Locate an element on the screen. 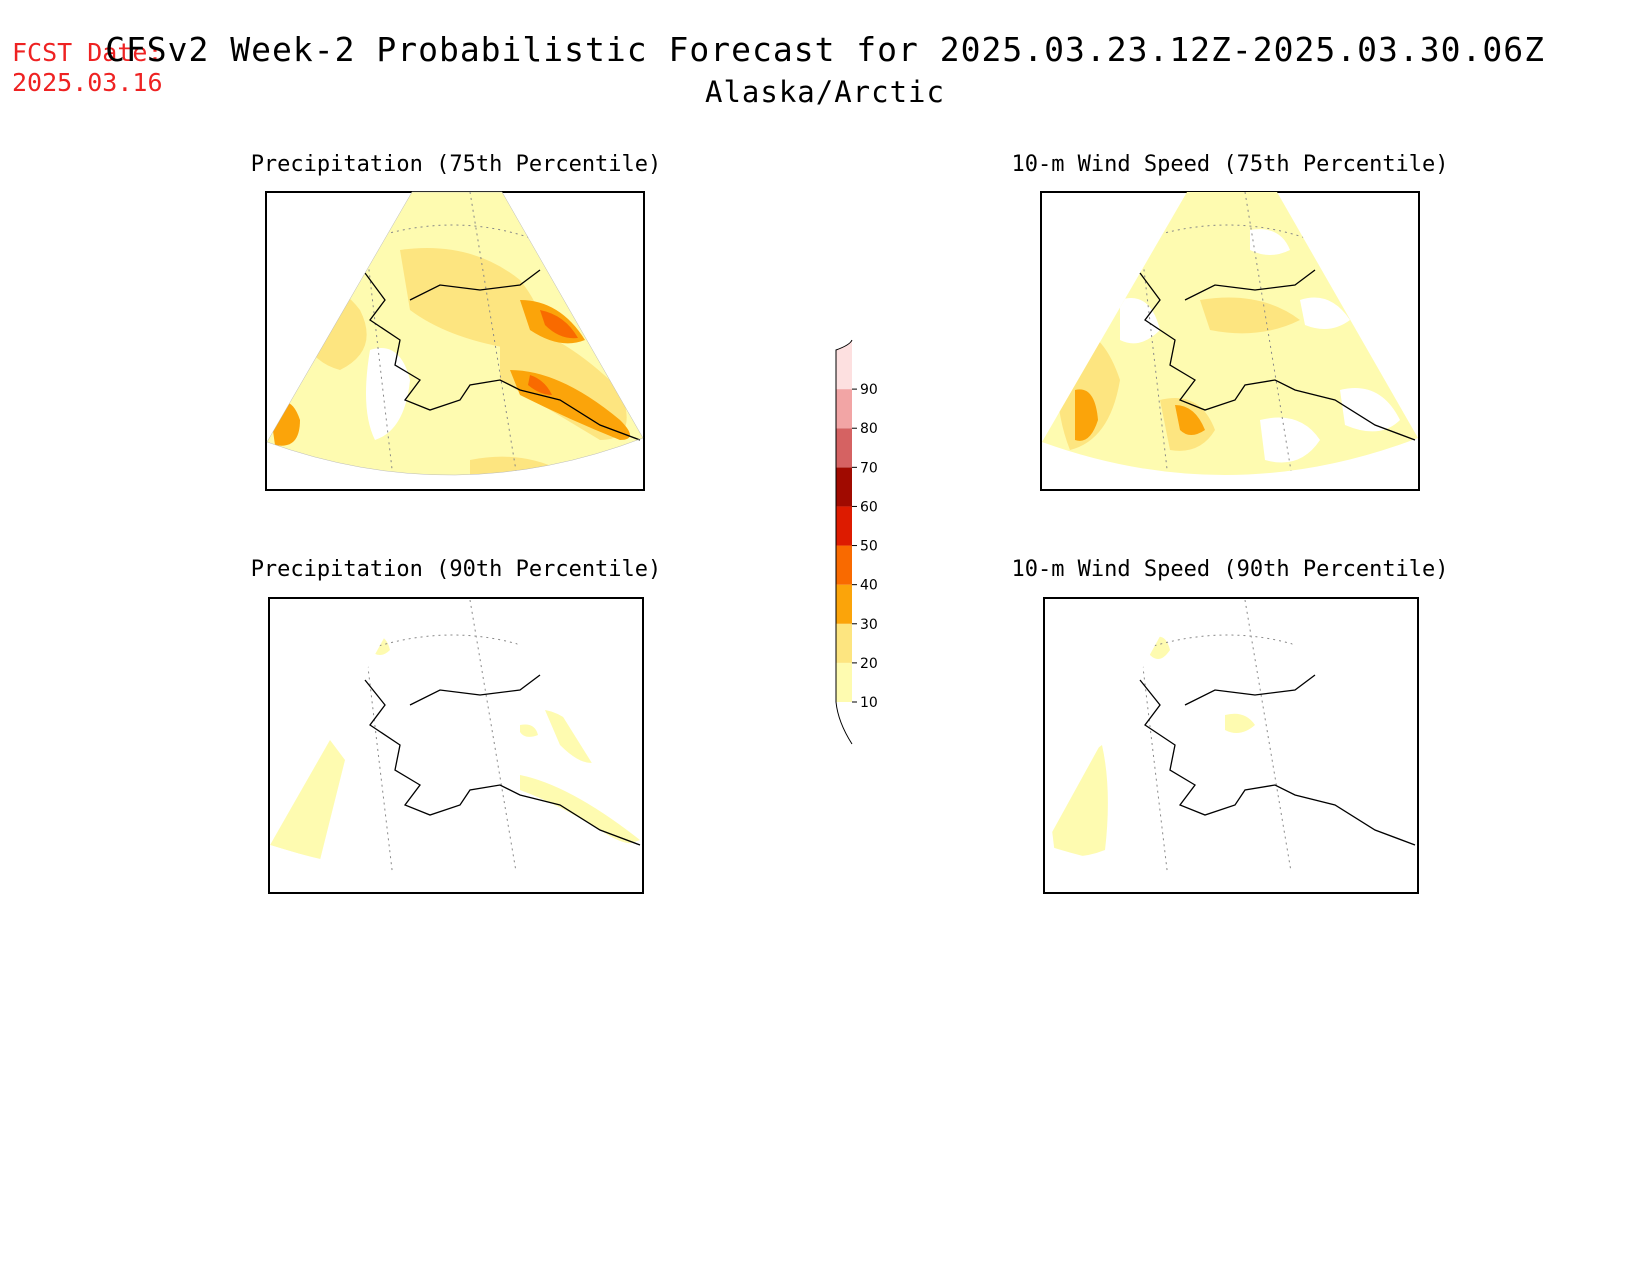 The image size is (1650, 1275). colorbar-cap-top is located at coordinates (844, 345).